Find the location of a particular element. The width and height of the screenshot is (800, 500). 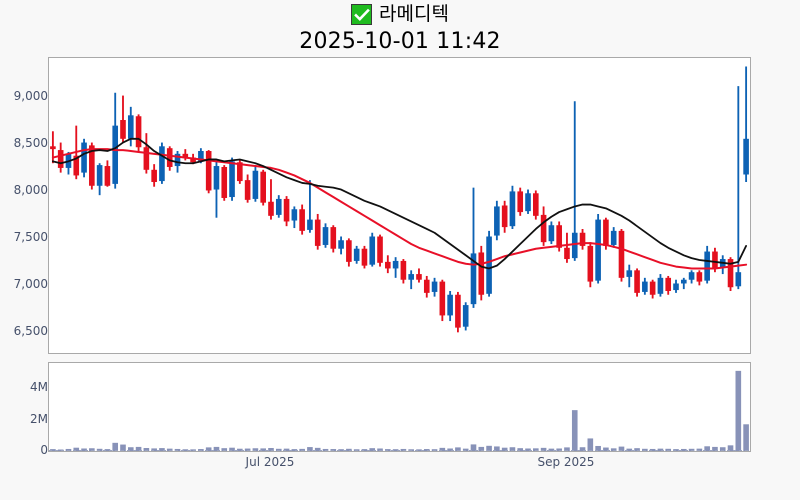

price-axis-ticks: 9,000 8,500 8,000 7,500 7,000 6,500 is located at coordinates (24, 250).